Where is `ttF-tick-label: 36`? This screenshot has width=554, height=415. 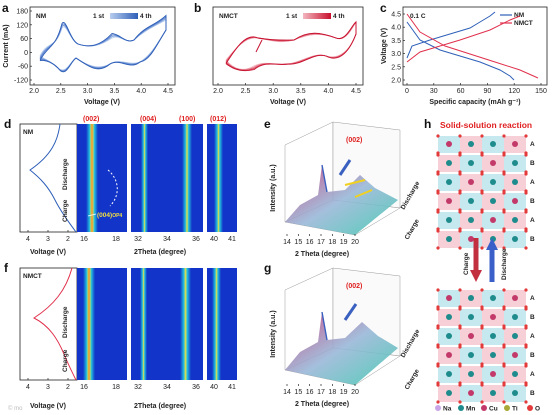
ttF-tick-label: 36 is located at coordinates (196, 387).